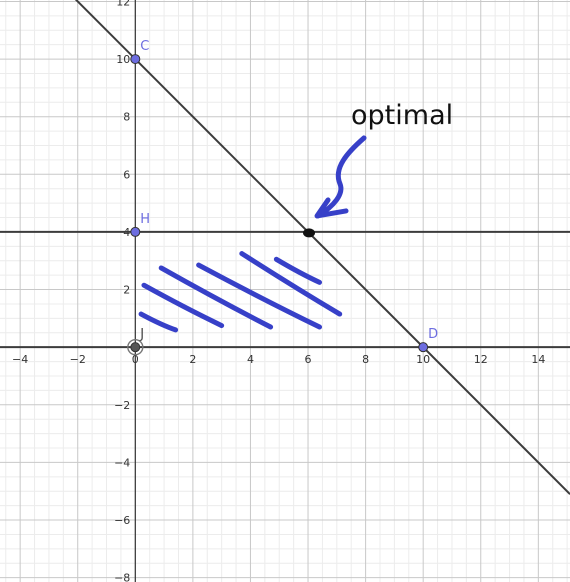  What do you see at coordinates (365, 359) in the screenshot?
I see `x-tick-label: 8` at bounding box center [365, 359].